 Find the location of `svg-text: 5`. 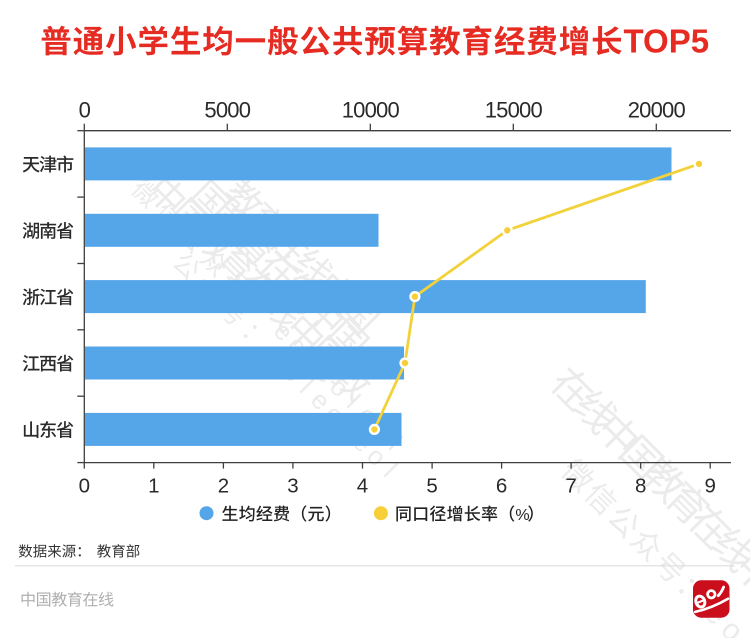

svg-text: 5 is located at coordinates (431, 485).